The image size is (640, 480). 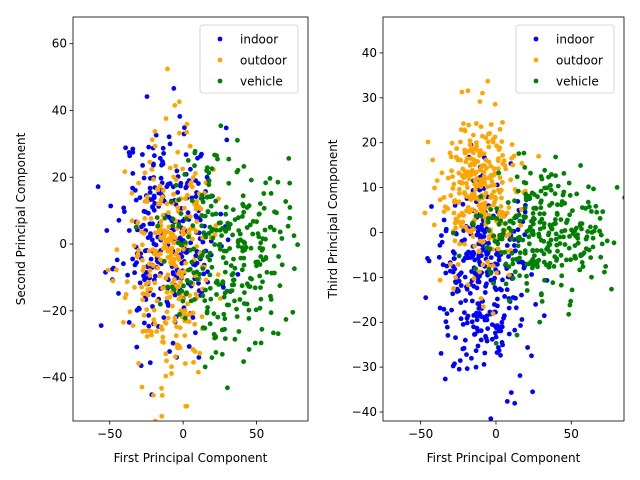 What do you see at coordinates (369, 53) in the screenshot?
I see `y-tick-label: 40` at bounding box center [369, 53].